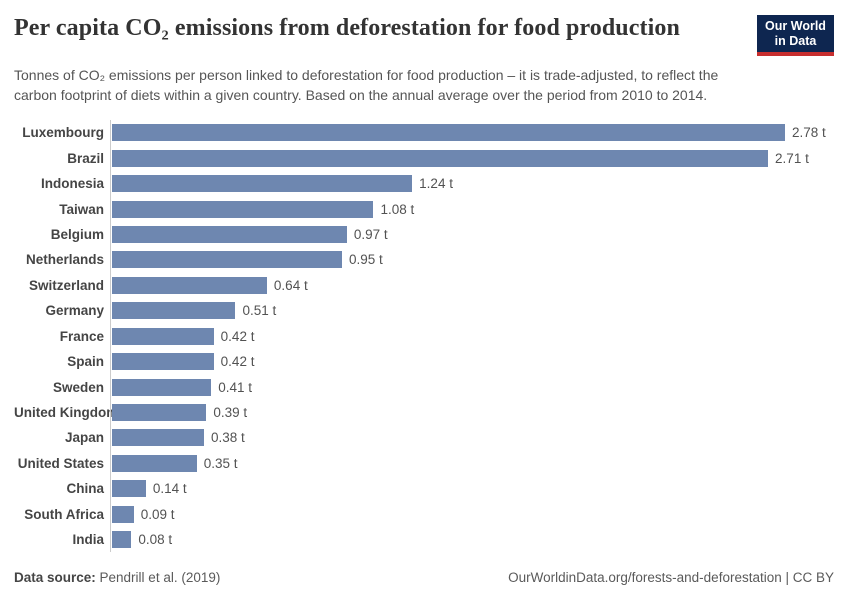 The image size is (850, 600). I want to click on category-label: France, so click(81, 336).